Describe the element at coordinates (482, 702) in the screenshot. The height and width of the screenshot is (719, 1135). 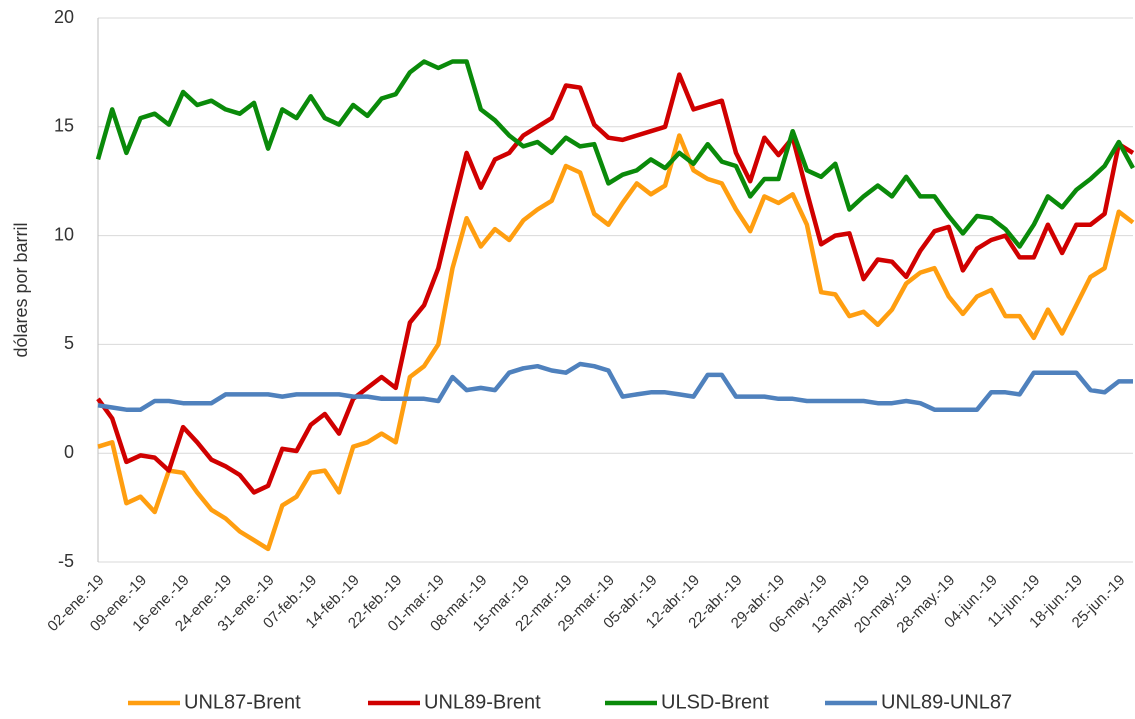
I see `legend-label: UNL89-Brent` at that location.